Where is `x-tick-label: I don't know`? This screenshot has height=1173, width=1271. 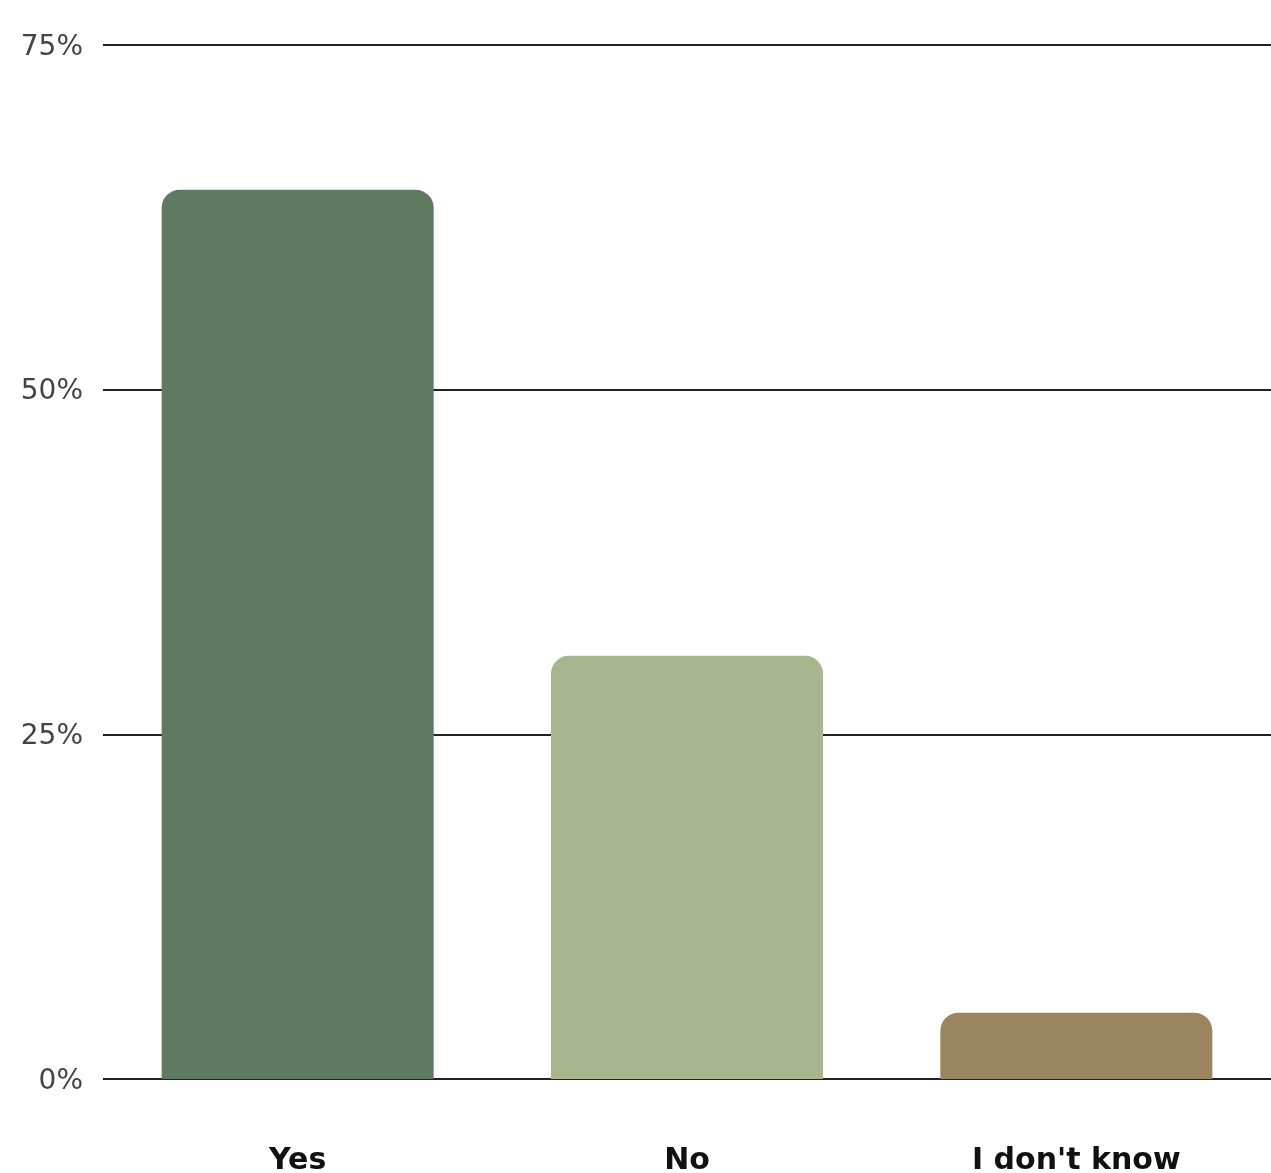
x-tick-label: I don't know is located at coordinates (1076, 1156).